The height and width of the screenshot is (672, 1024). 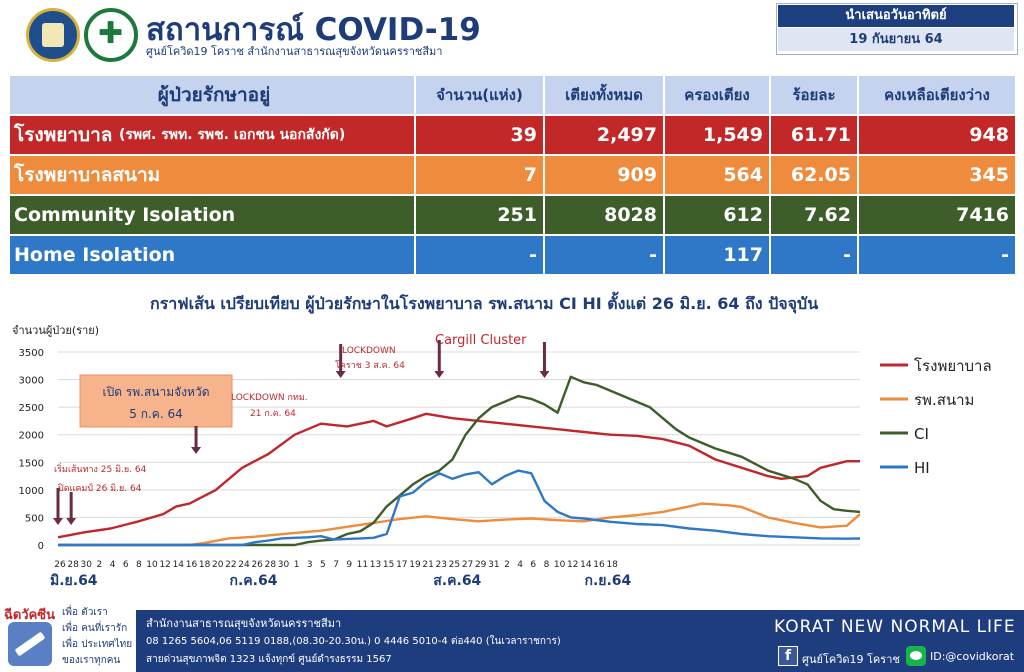 What do you see at coordinates (139, 565) in the screenshot?
I see `x-tick-label: 8` at bounding box center [139, 565].